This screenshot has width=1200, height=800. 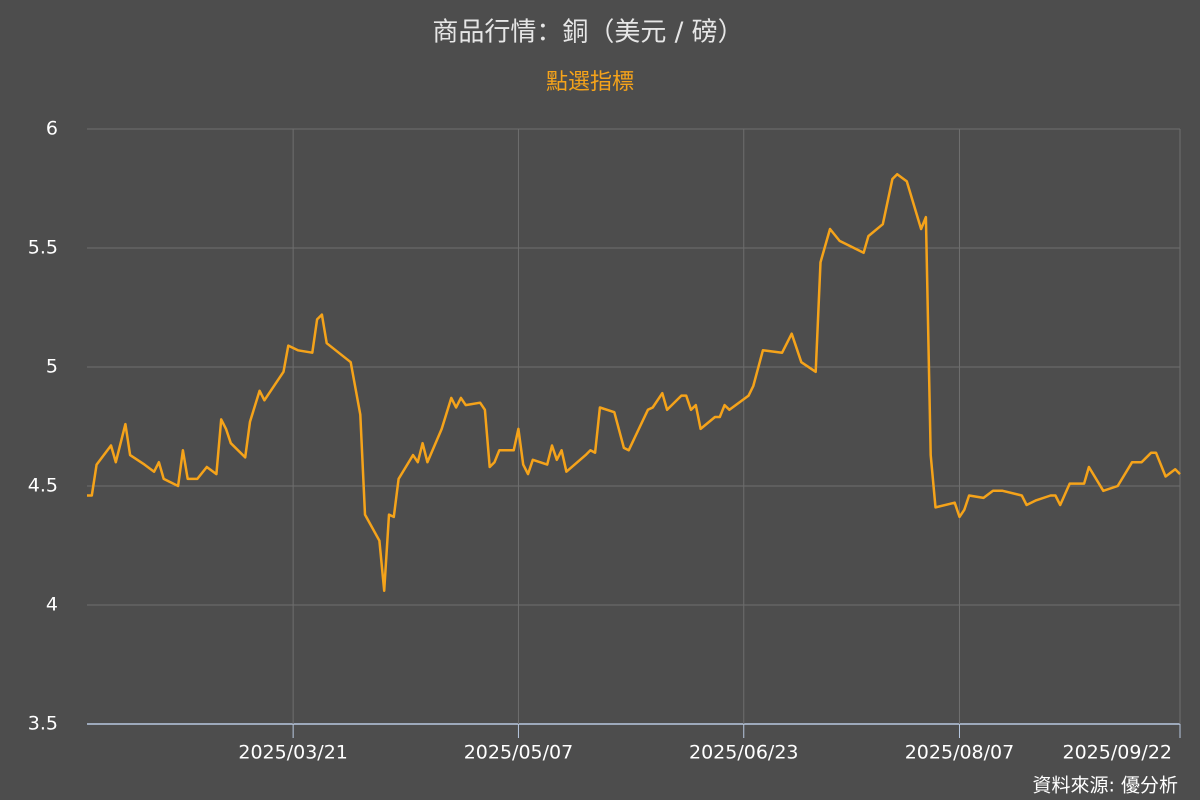 What do you see at coordinates (52, 605) in the screenshot?
I see `y-tick-label: 4` at bounding box center [52, 605].